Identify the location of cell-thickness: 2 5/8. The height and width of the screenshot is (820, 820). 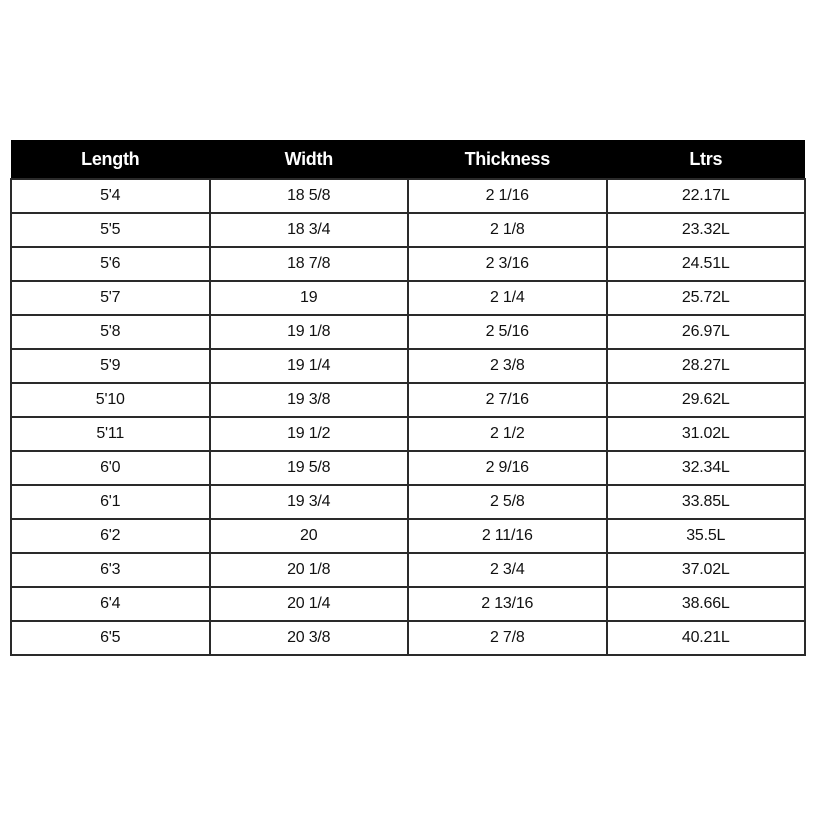
(507, 502).